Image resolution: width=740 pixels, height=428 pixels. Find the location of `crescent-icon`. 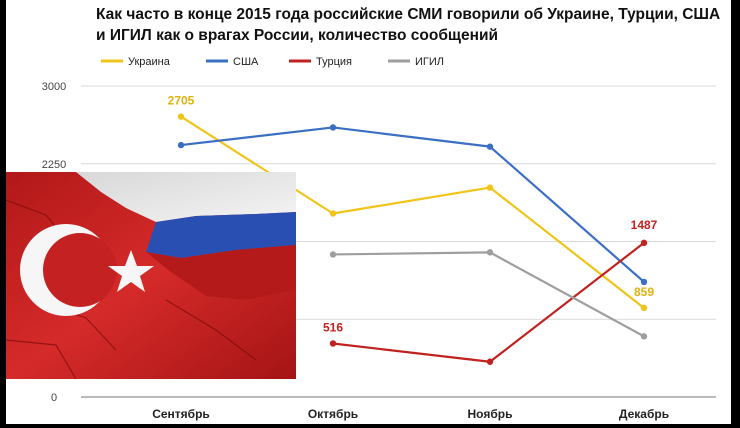

crescent-icon is located at coordinates (68, 270).